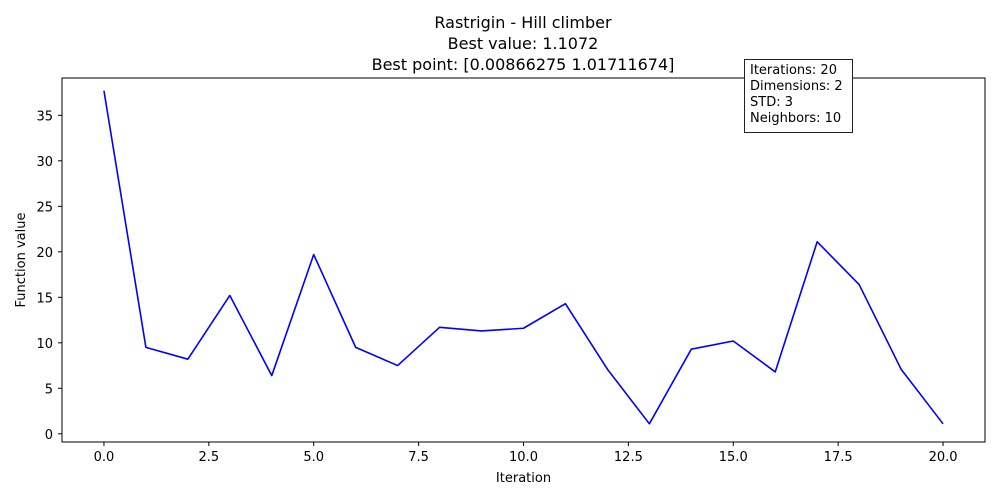 The height and width of the screenshot is (500, 1000). Describe the element at coordinates (523, 457) in the screenshot. I see `x-tick-label: 10.0` at that location.